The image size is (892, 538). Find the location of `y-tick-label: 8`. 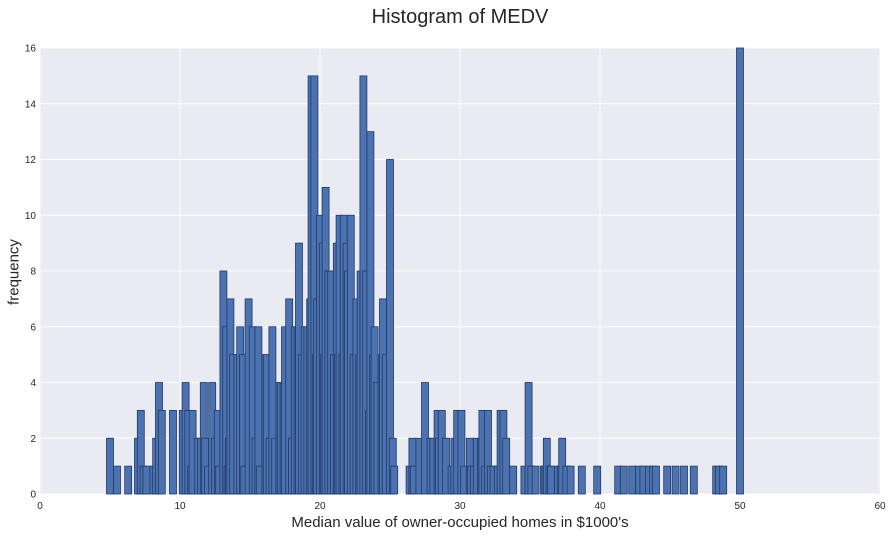

y-tick-label: 8 is located at coordinates (33, 272).